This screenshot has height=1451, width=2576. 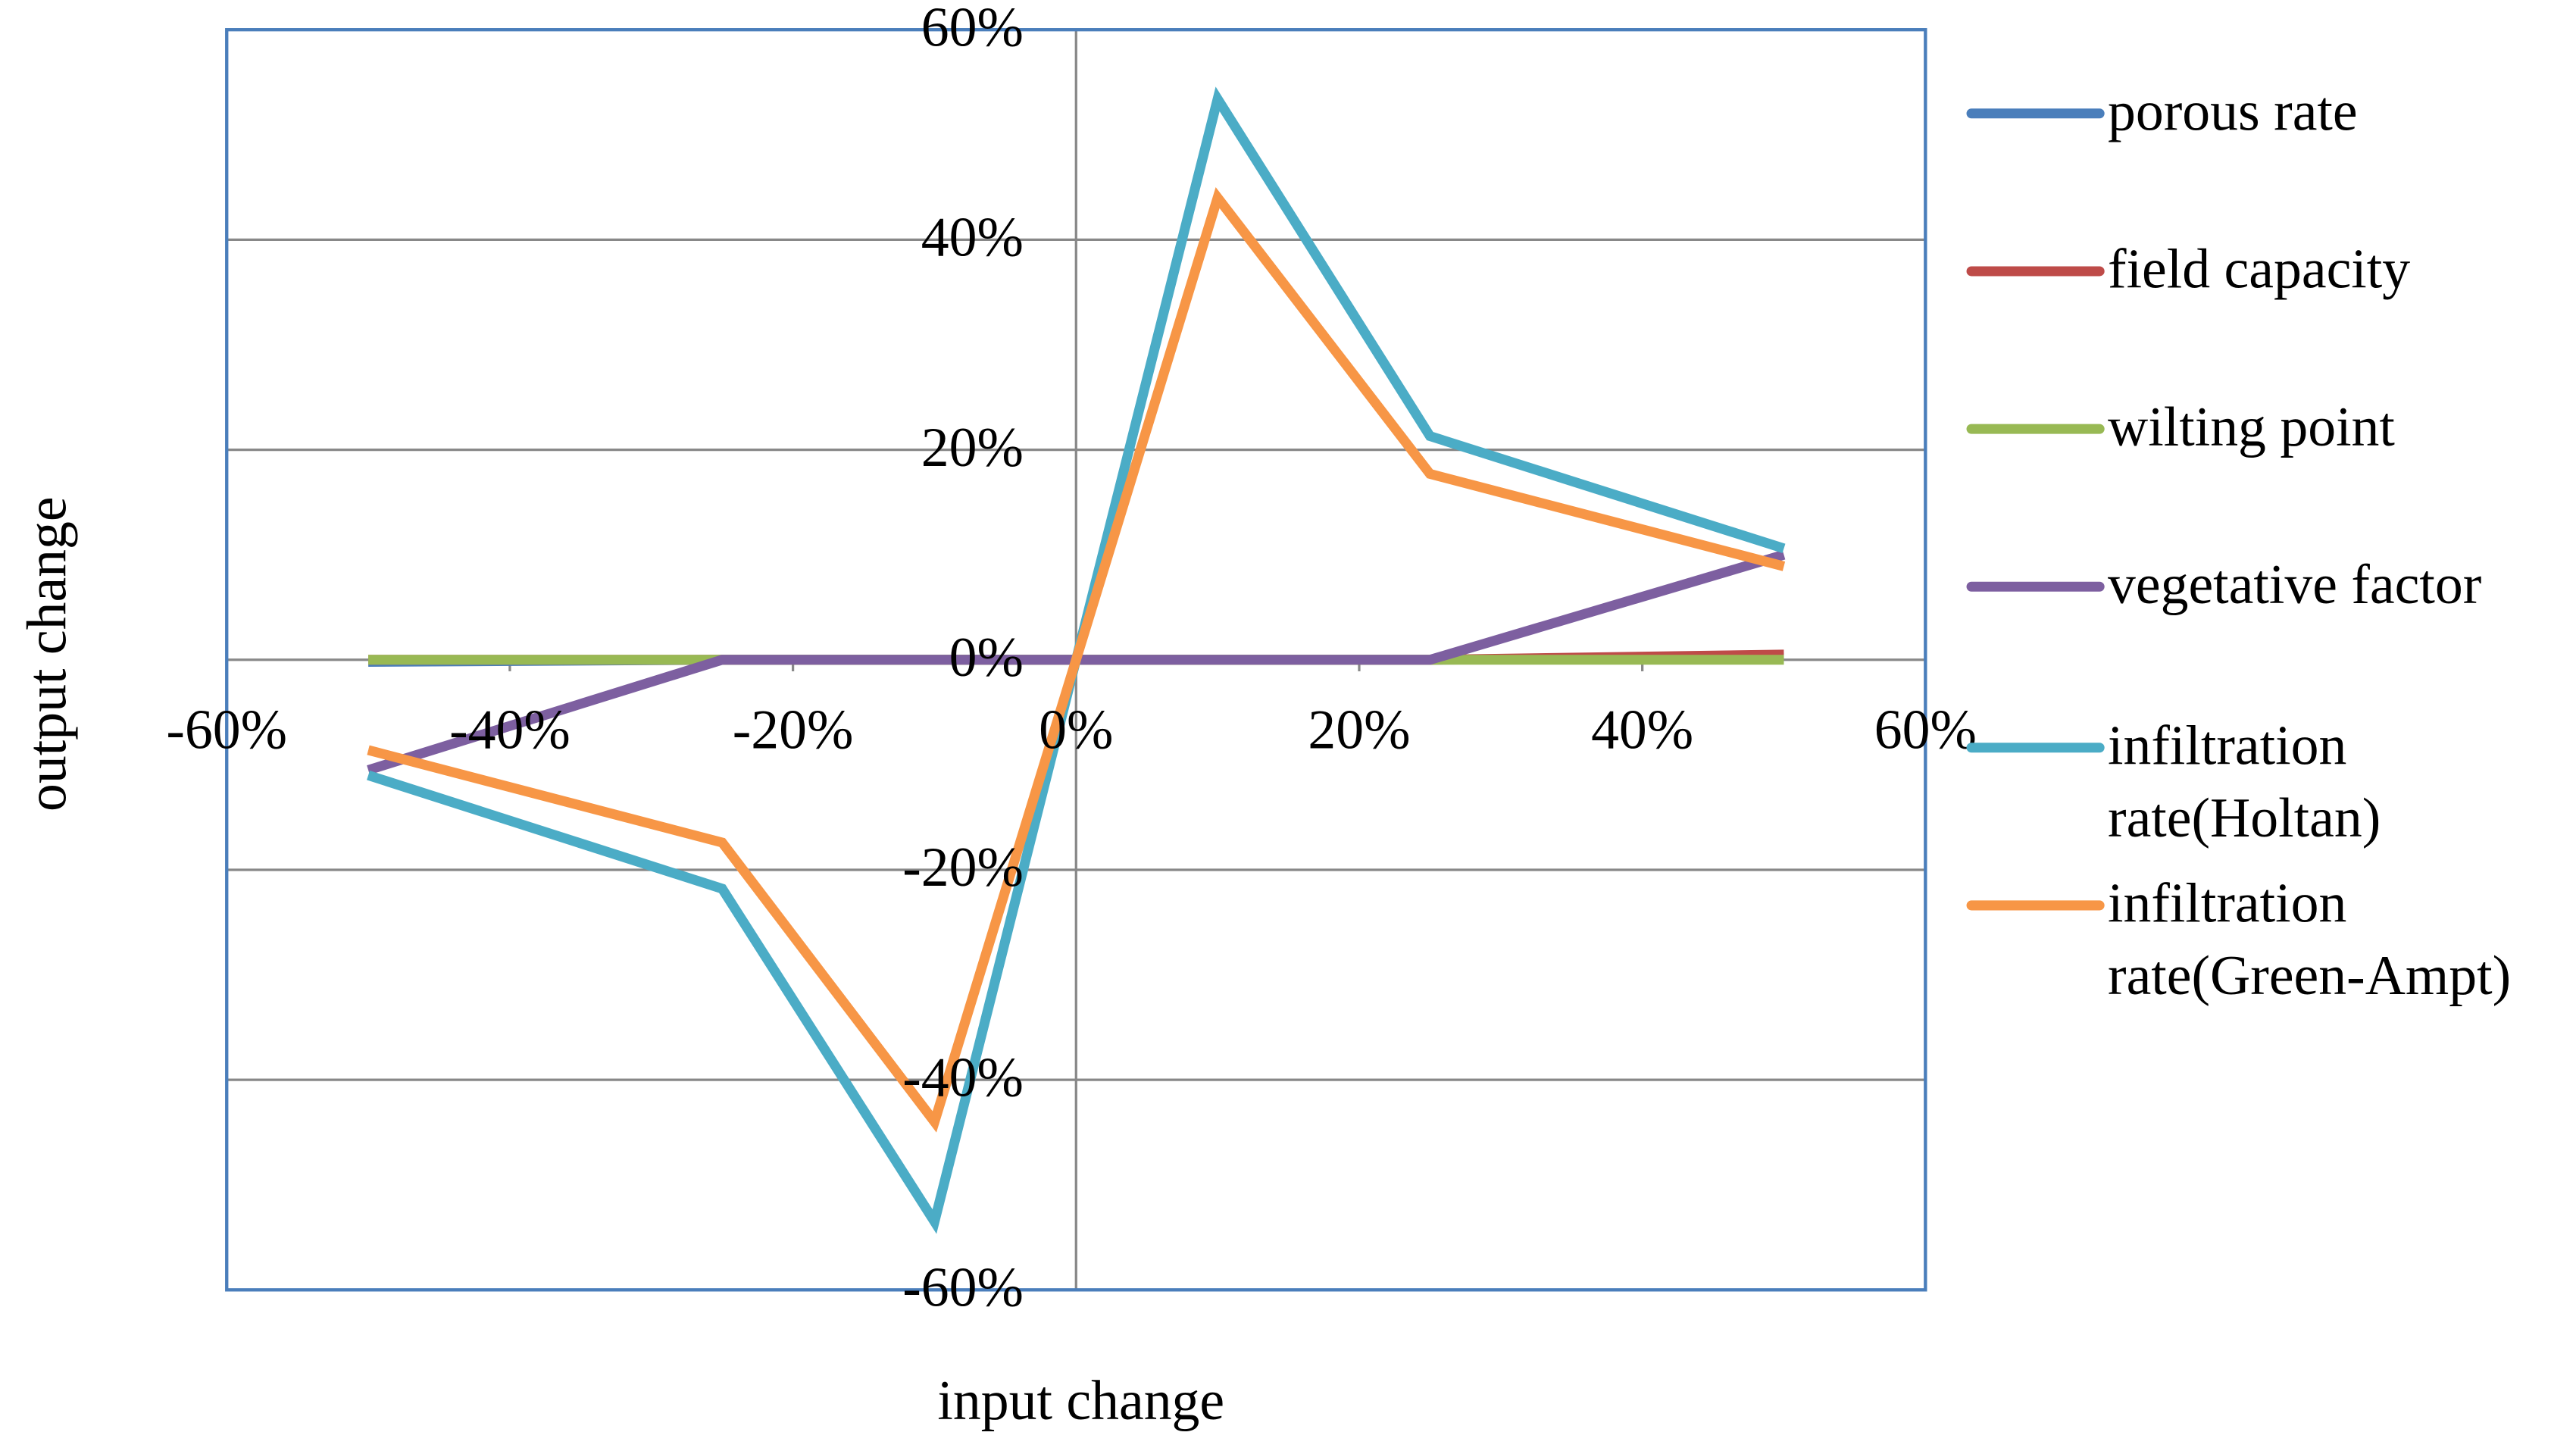 What do you see at coordinates (1926, 729) in the screenshot?
I see `x-tick-label: 60%` at bounding box center [1926, 729].